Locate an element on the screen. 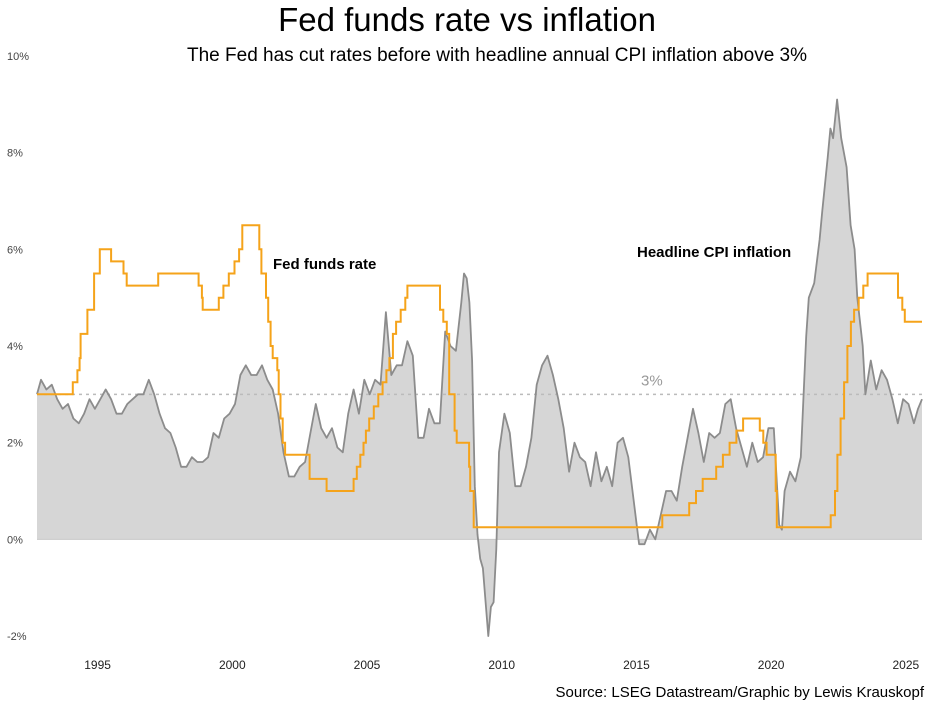 This screenshot has height=704, width=934. y-tick-label: 0% is located at coordinates (15, 540).